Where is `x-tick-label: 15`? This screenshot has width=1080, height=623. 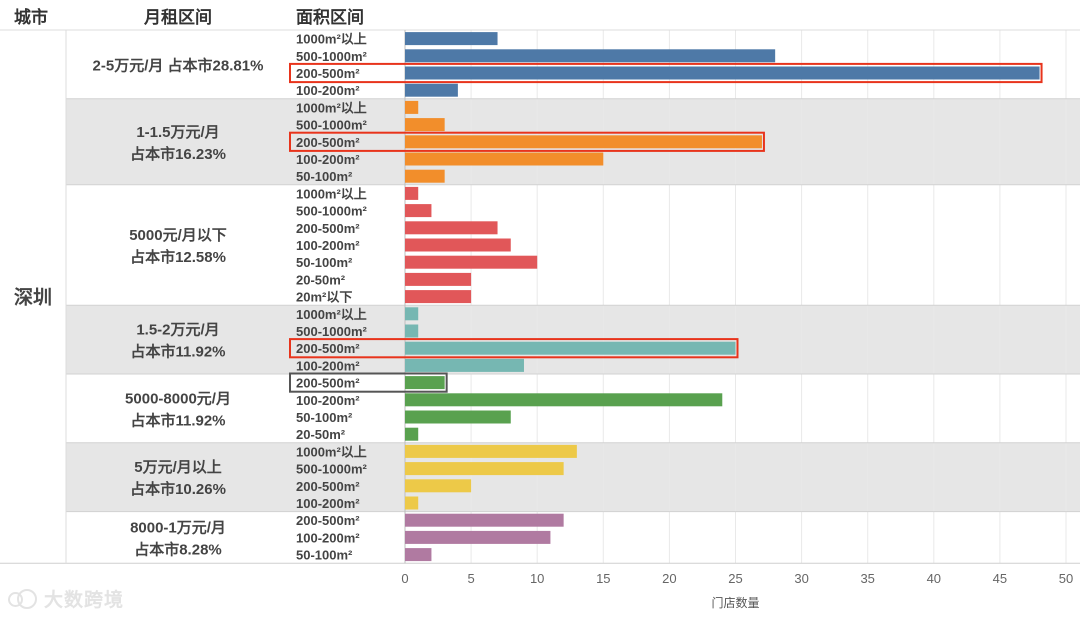
x-tick-label: 15 is located at coordinates (603, 578).